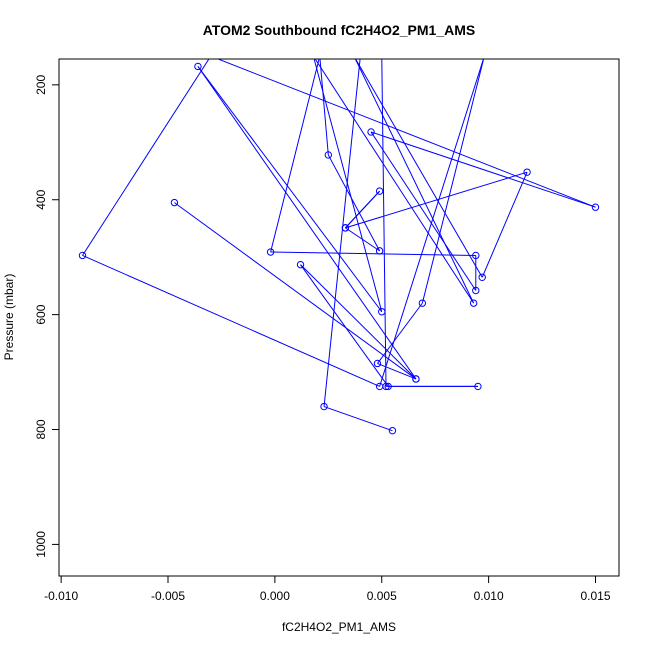 The height and width of the screenshot is (650, 650). Describe the element at coordinates (41, 429) in the screenshot. I see `y-tick-label: 800` at that location.